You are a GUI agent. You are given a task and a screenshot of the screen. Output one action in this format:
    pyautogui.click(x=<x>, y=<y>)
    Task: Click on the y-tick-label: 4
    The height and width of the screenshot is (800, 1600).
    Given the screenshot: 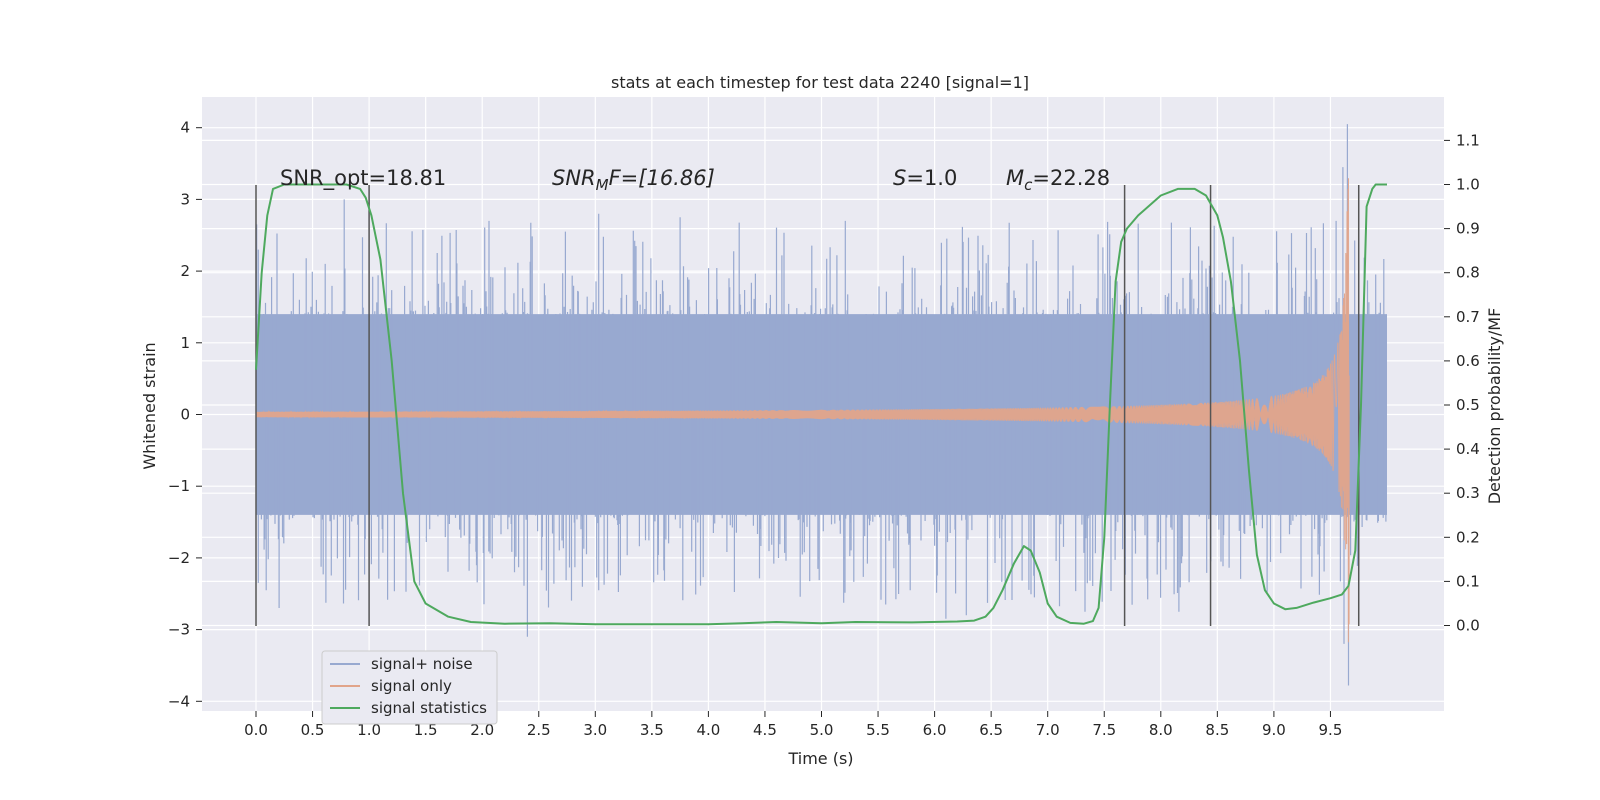 What is the action you would take?
    pyautogui.click(x=185, y=128)
    